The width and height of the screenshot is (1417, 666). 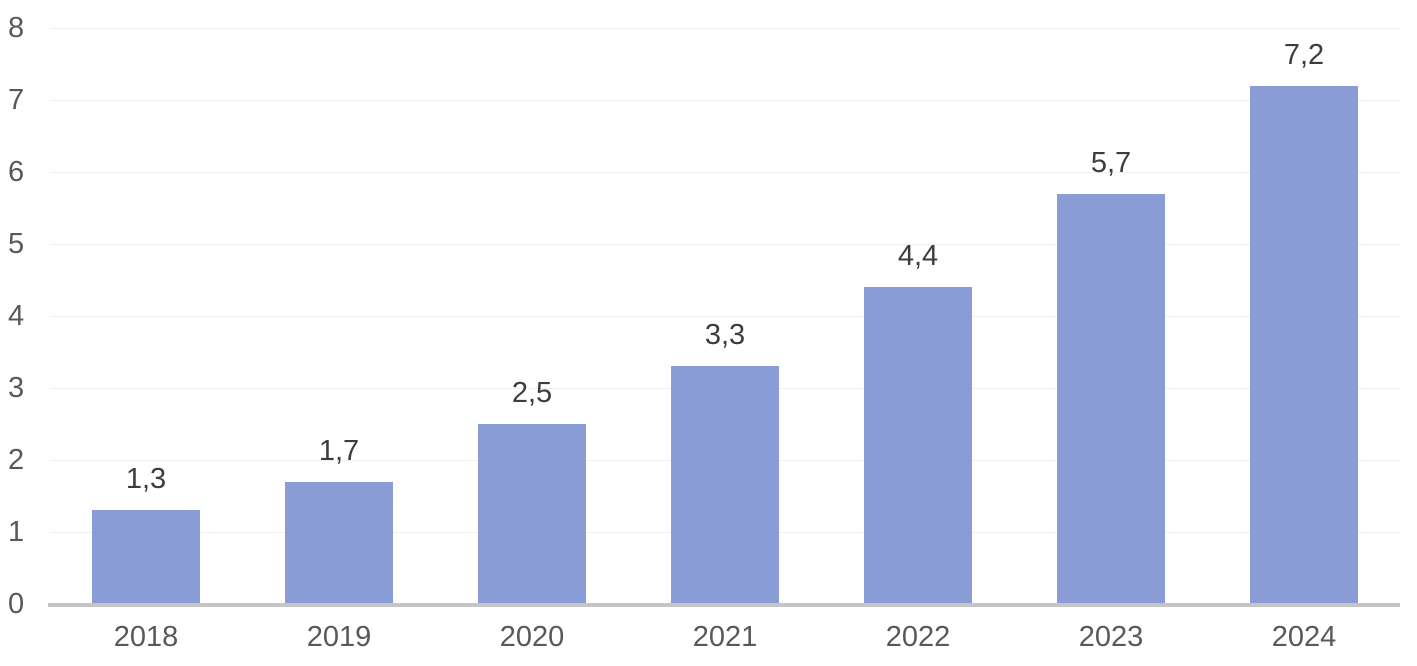 I want to click on x-tick-label: 2021, so click(x=725, y=637).